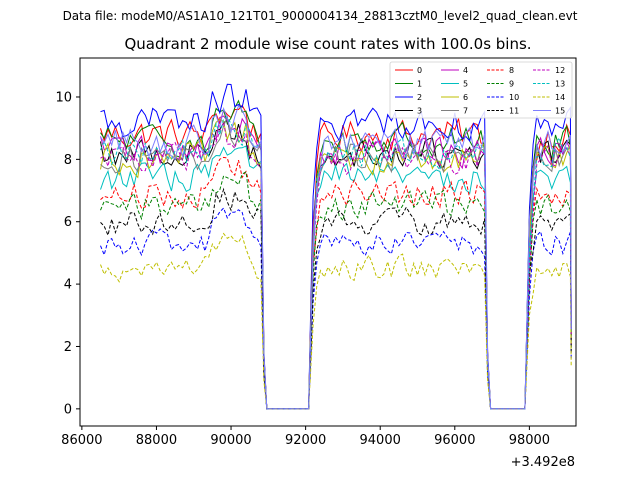 Image resolution: width=640 pixels, height=480 pixels. I want to click on x-tick-label-90000: 90000, so click(230, 440).